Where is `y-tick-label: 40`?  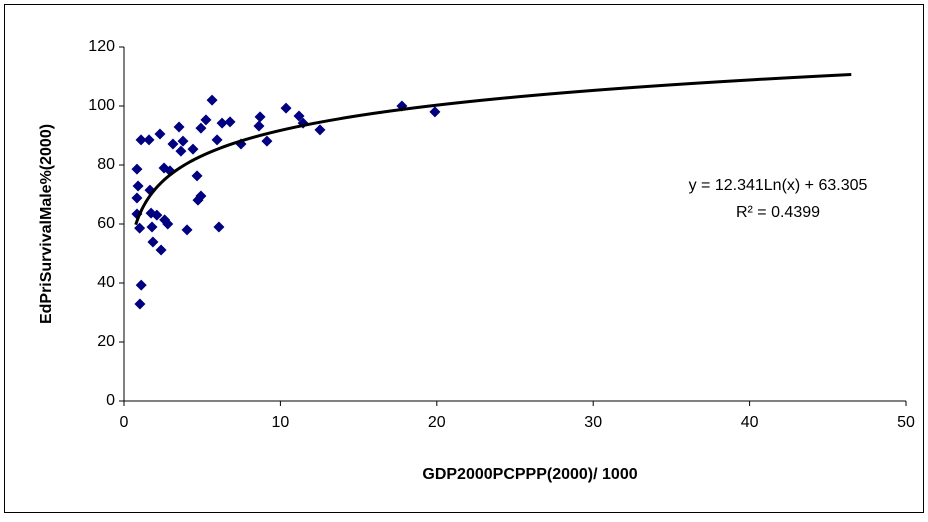 y-tick-label: 40 is located at coordinates (106, 282).